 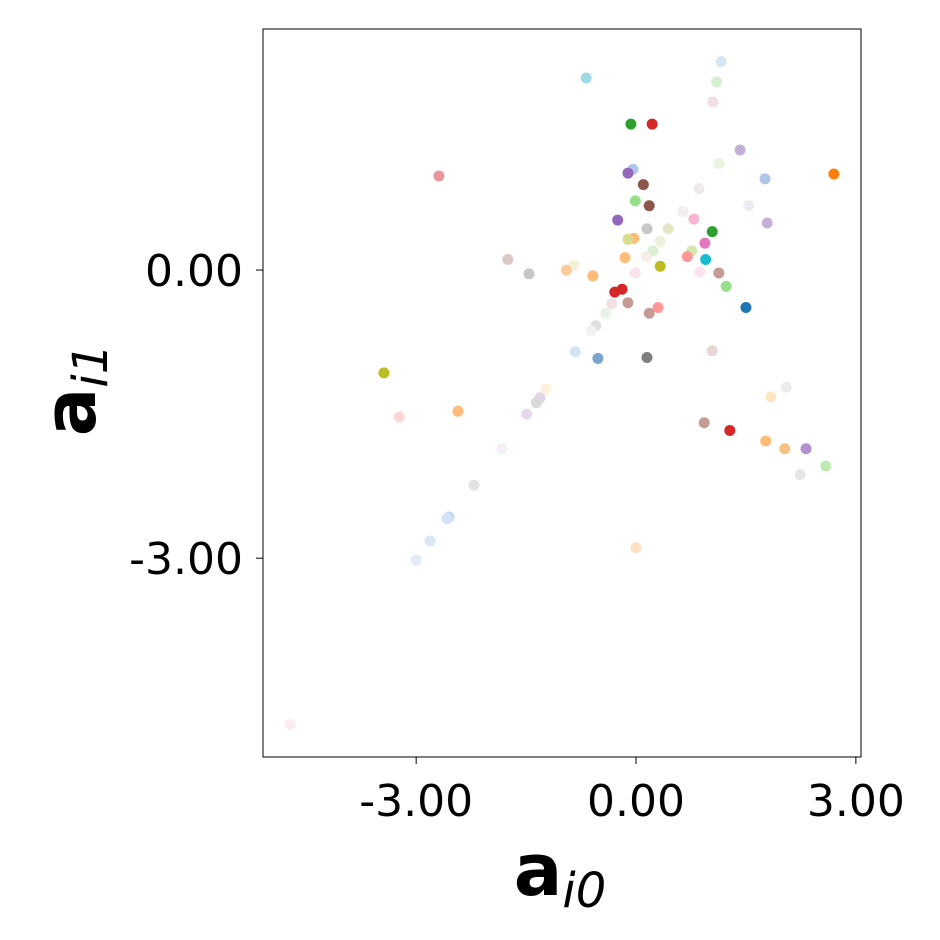 What do you see at coordinates (70, 412) in the screenshot?
I see `y-label-base: a` at bounding box center [70, 412].